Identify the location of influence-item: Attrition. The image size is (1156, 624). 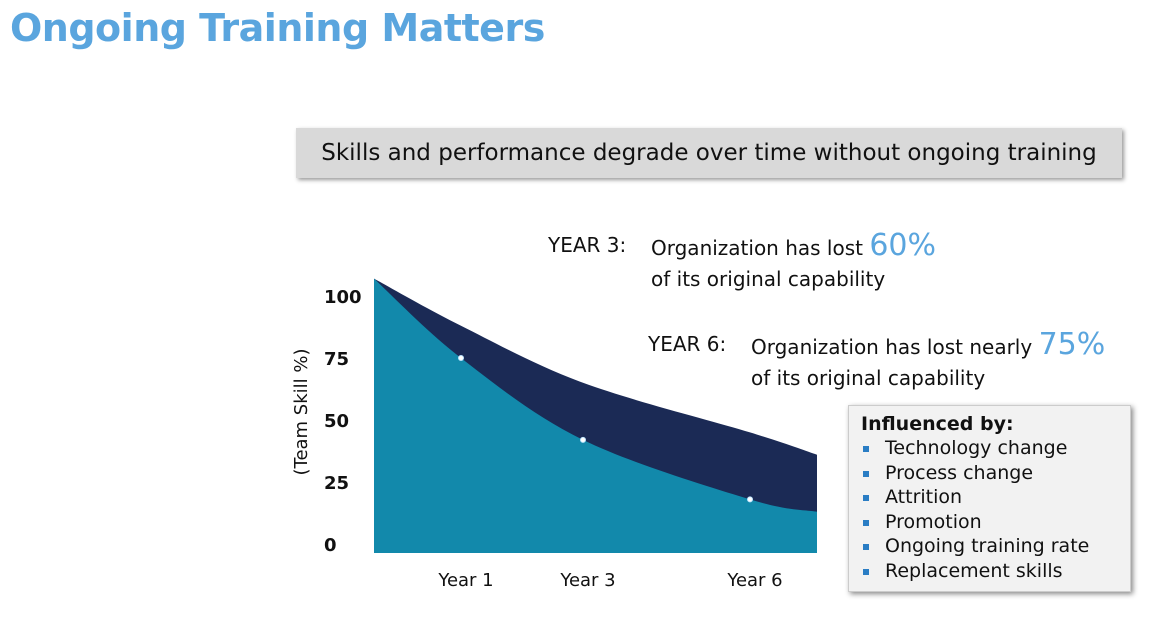
(995, 497).